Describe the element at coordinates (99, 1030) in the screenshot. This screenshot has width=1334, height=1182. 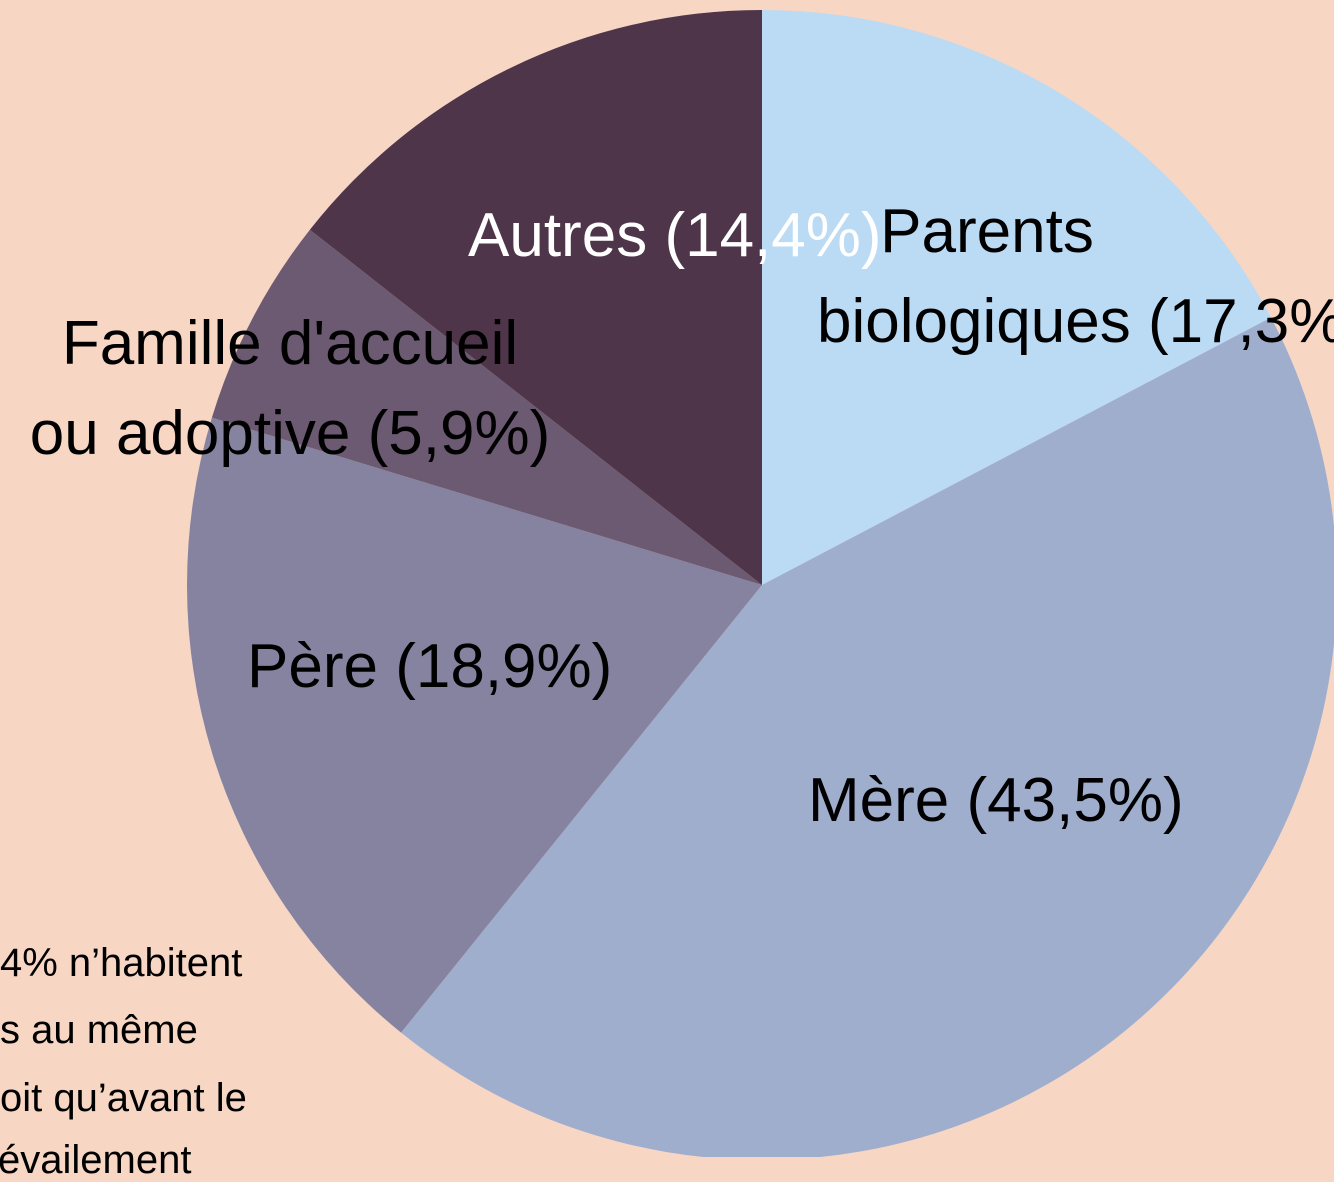
I see `annotation-line: s au même` at that location.